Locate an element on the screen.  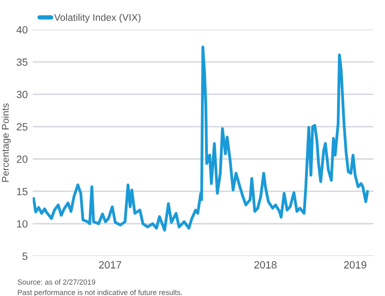
y-tick-label: 20 is located at coordinates (22, 159).